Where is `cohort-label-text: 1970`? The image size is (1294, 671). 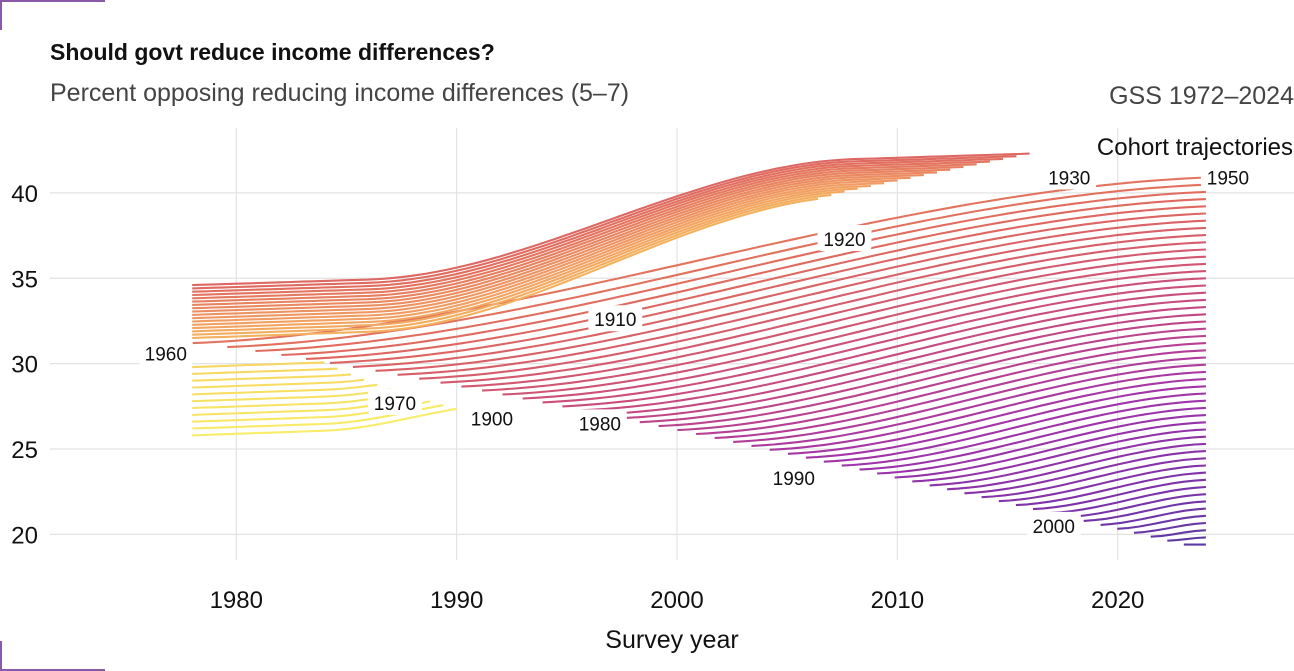 cohort-label-text: 1970 is located at coordinates (395, 404).